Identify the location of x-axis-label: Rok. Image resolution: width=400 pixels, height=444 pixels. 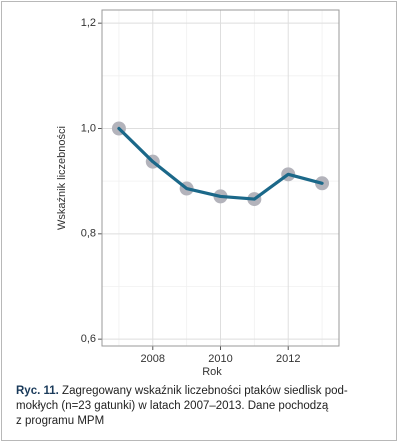
(212, 372).